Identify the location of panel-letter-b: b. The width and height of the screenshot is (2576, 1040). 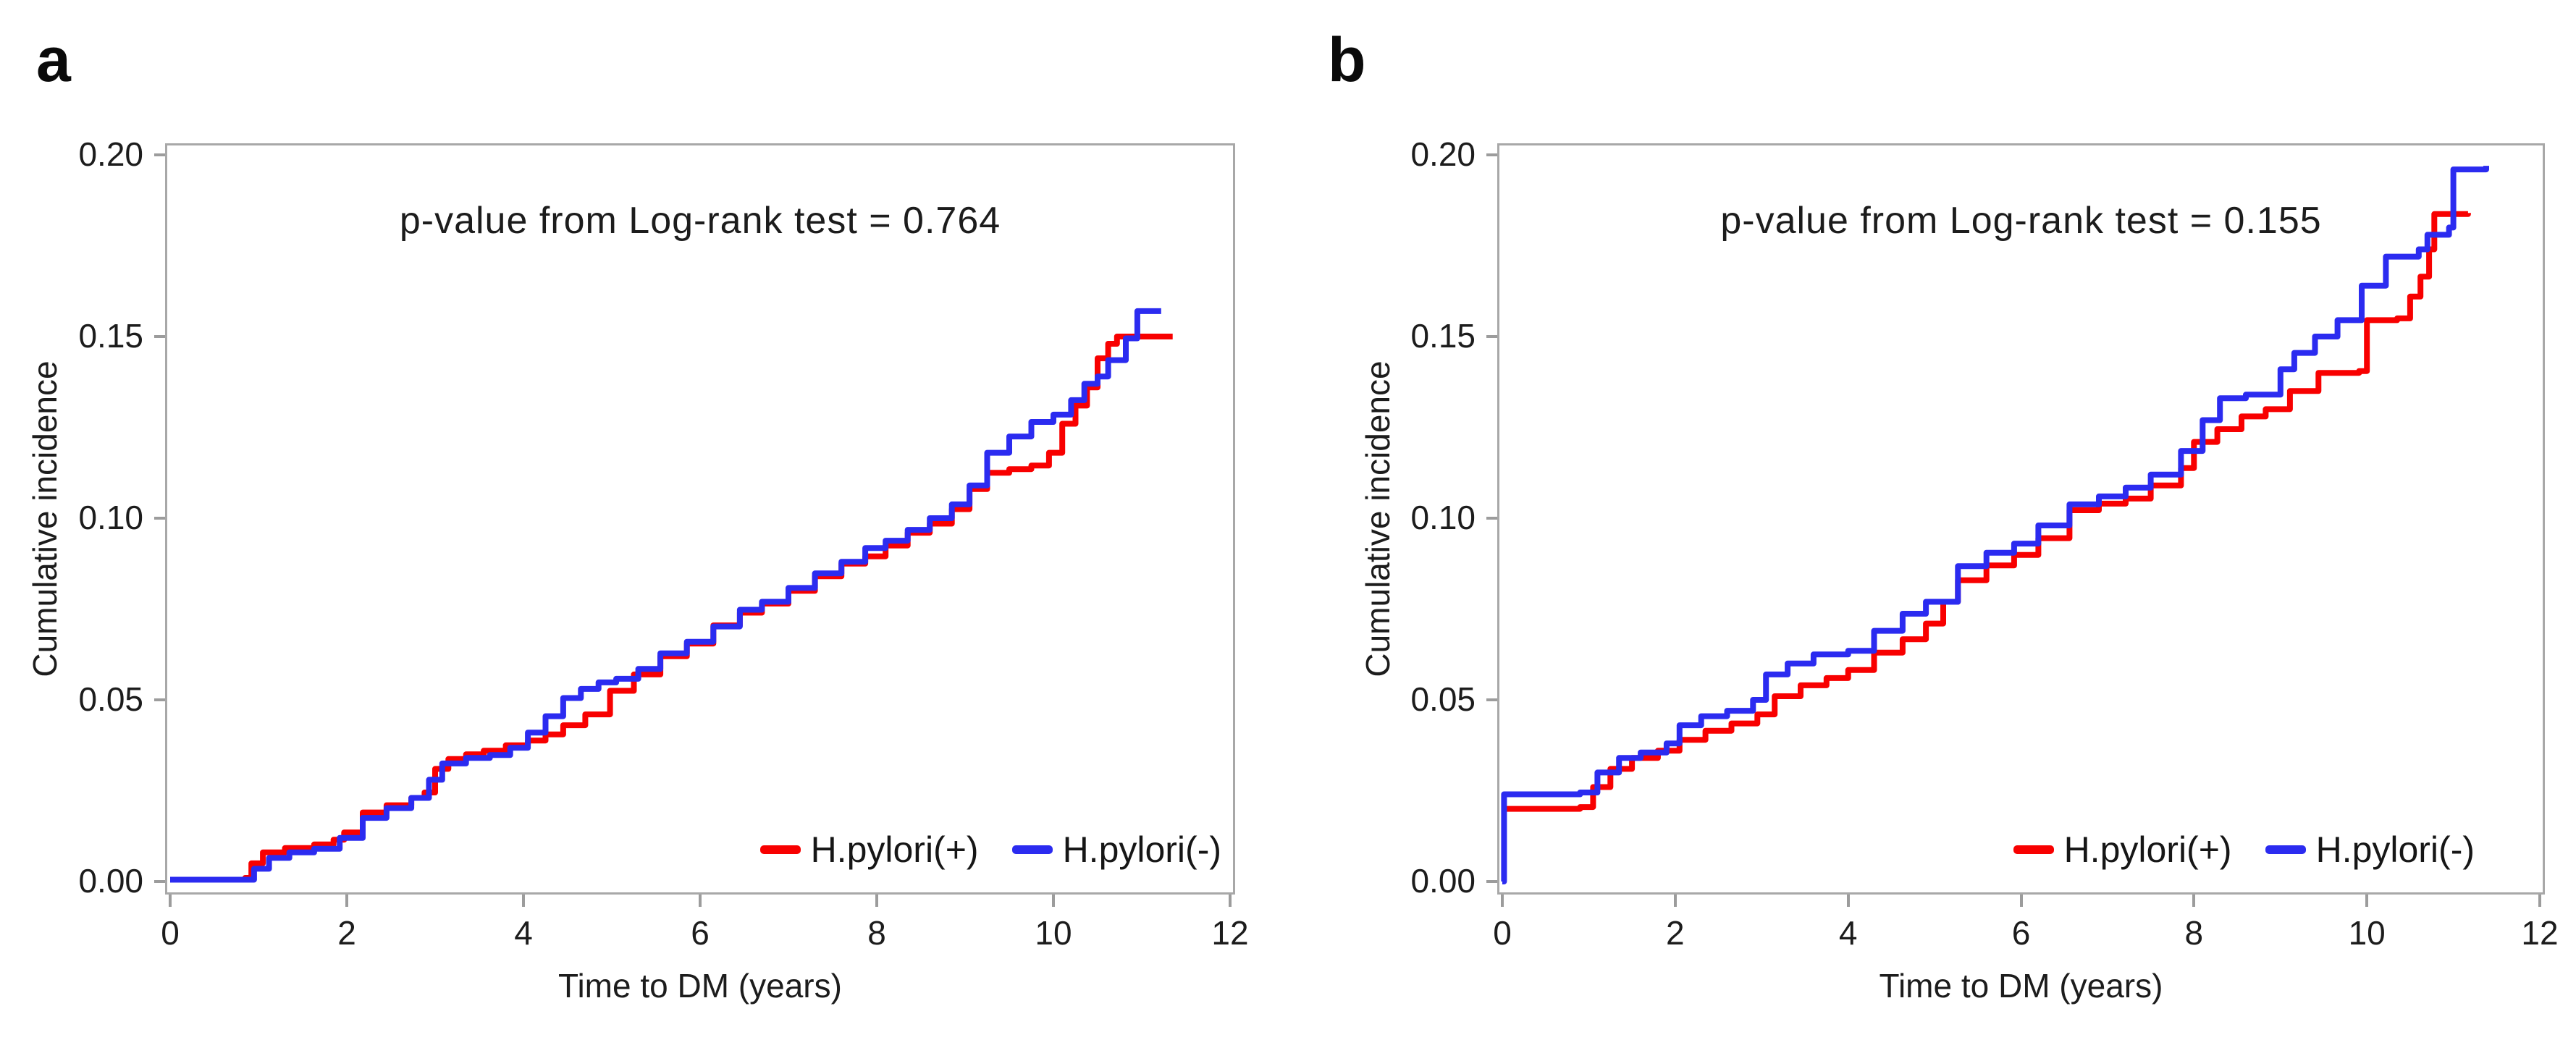
(1347, 60).